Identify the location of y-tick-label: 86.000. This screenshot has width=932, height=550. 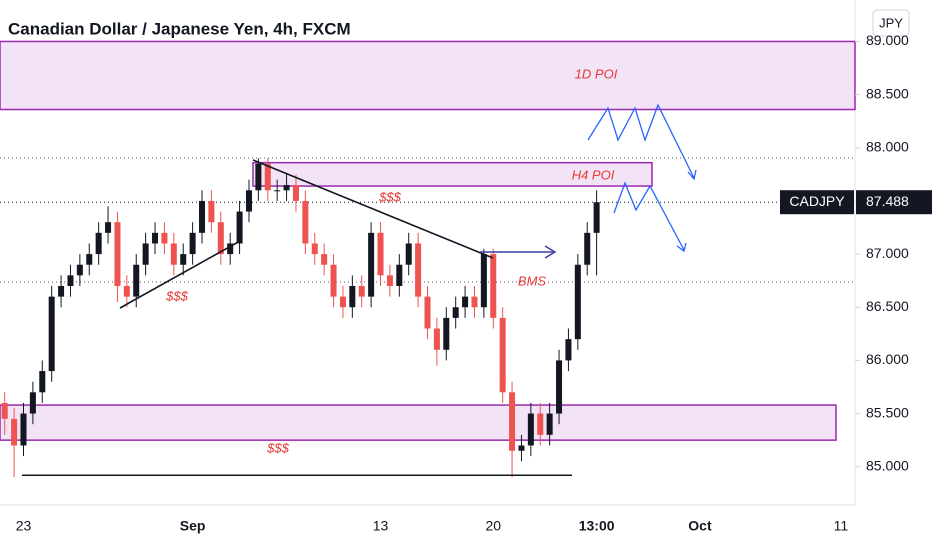
(887, 359).